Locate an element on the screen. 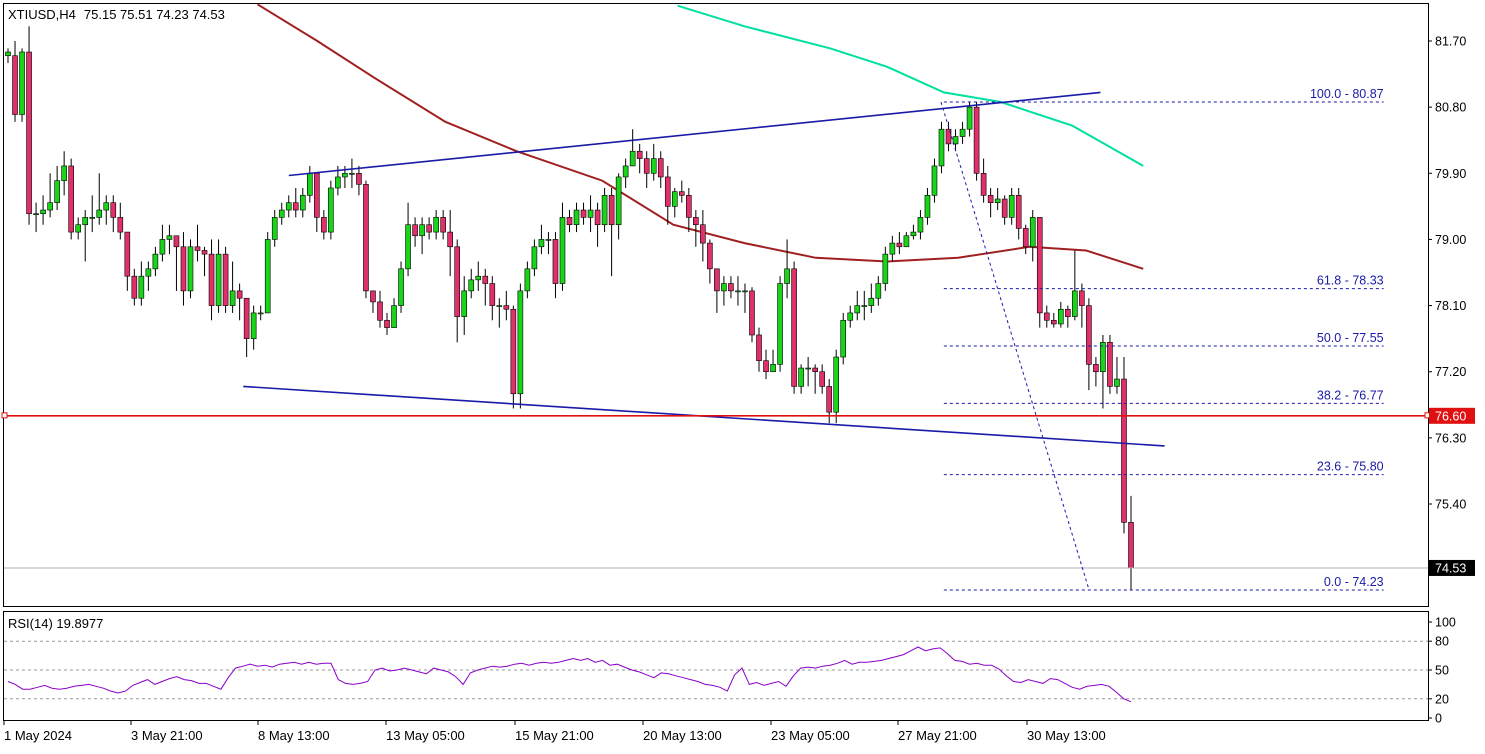  rsi-tick-label: 50 is located at coordinates (1442, 671).